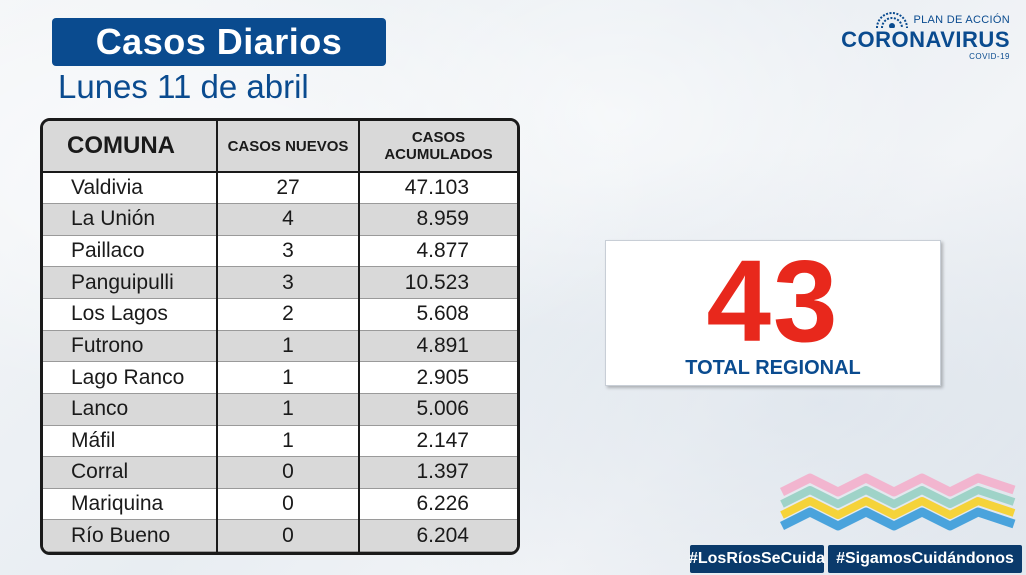 This screenshot has height=575, width=1026. I want to click on cell-acumulados: 6.226, so click(438, 504).